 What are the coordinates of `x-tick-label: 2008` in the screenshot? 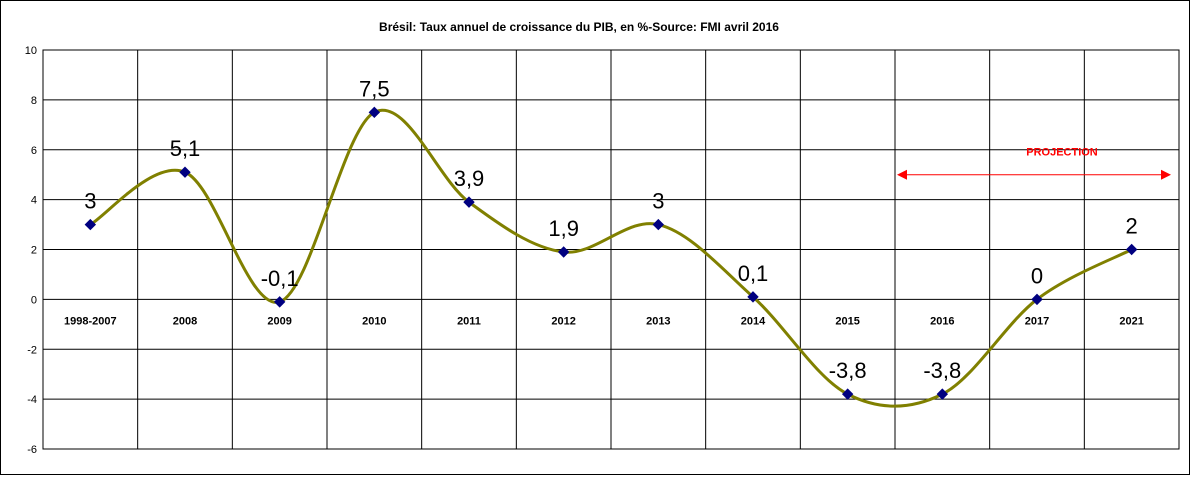 It's located at (185, 321).